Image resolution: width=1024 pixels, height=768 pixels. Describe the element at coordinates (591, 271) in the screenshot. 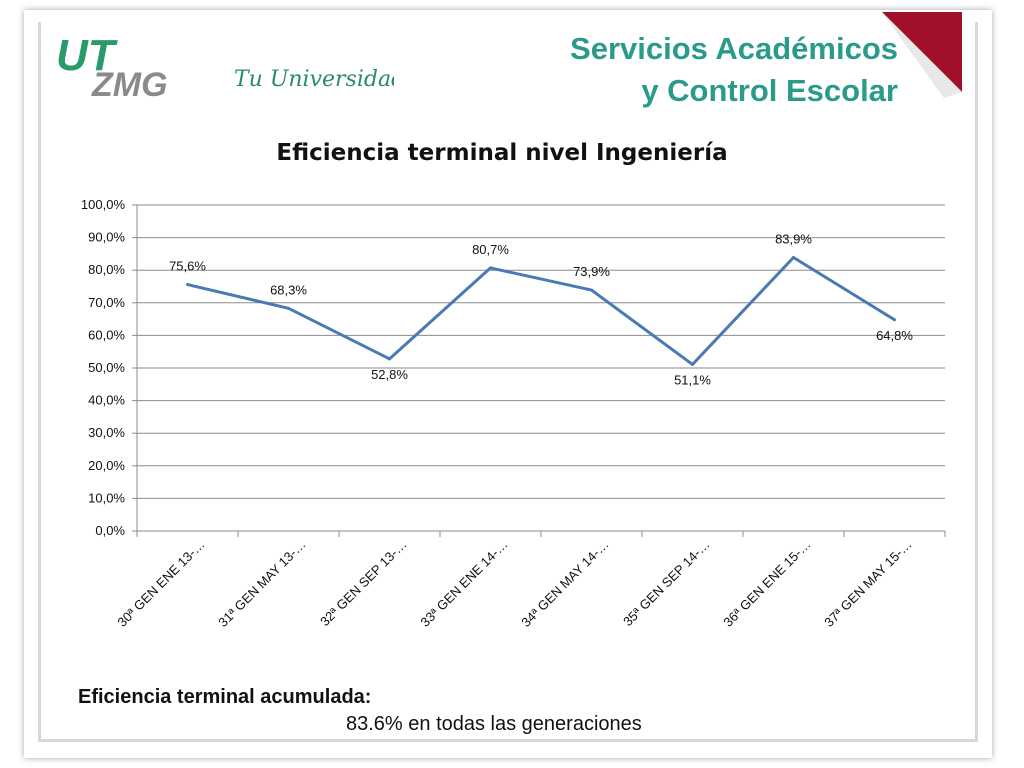

I see `data-label: 73,9%` at that location.